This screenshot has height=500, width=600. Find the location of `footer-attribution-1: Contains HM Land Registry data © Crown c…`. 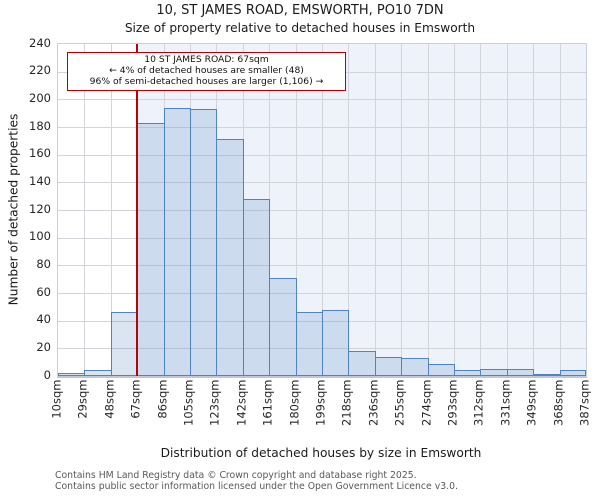

footer-attribution-1: Contains HM Land Registry data © Crown c… is located at coordinates (236, 475).